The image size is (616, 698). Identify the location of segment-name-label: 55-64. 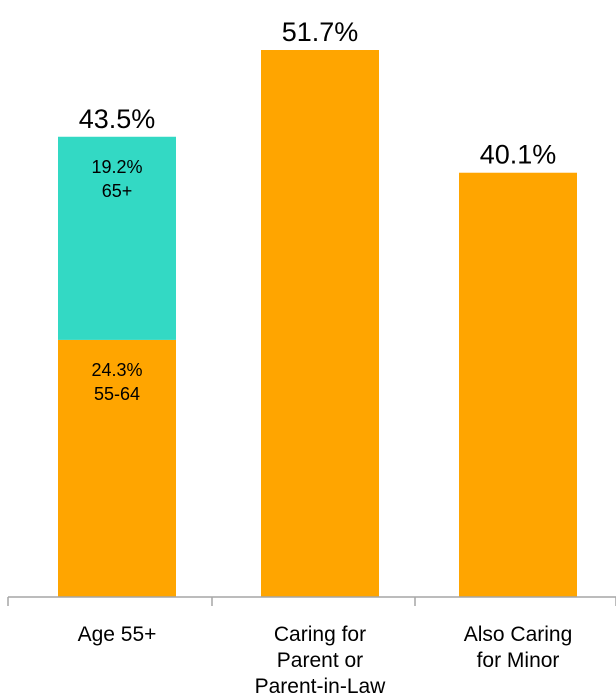
(117, 394).